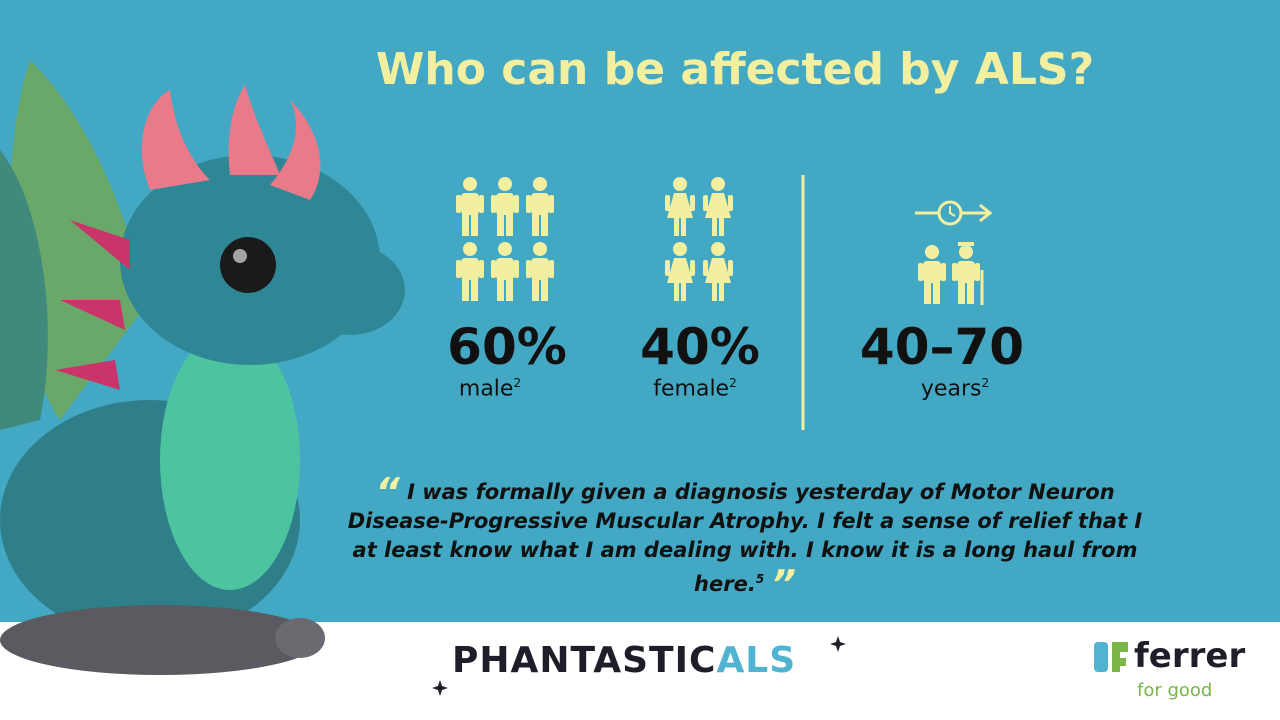 The width and height of the screenshot is (1280, 720). Describe the element at coordinates (700, 347) in the screenshot. I see `stat-value: 40%` at that location.